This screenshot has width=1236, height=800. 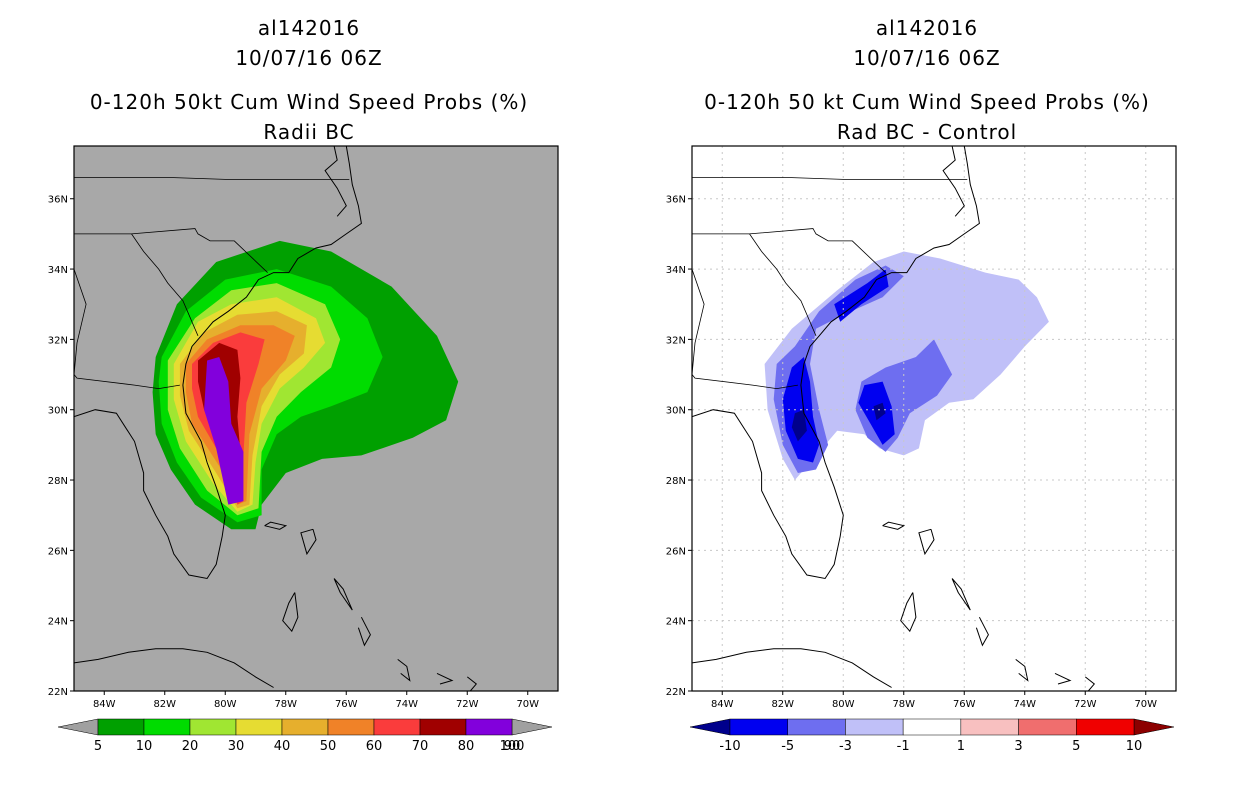 What do you see at coordinates (282, 746) in the screenshot?
I see `colorbar-label: 40` at bounding box center [282, 746].